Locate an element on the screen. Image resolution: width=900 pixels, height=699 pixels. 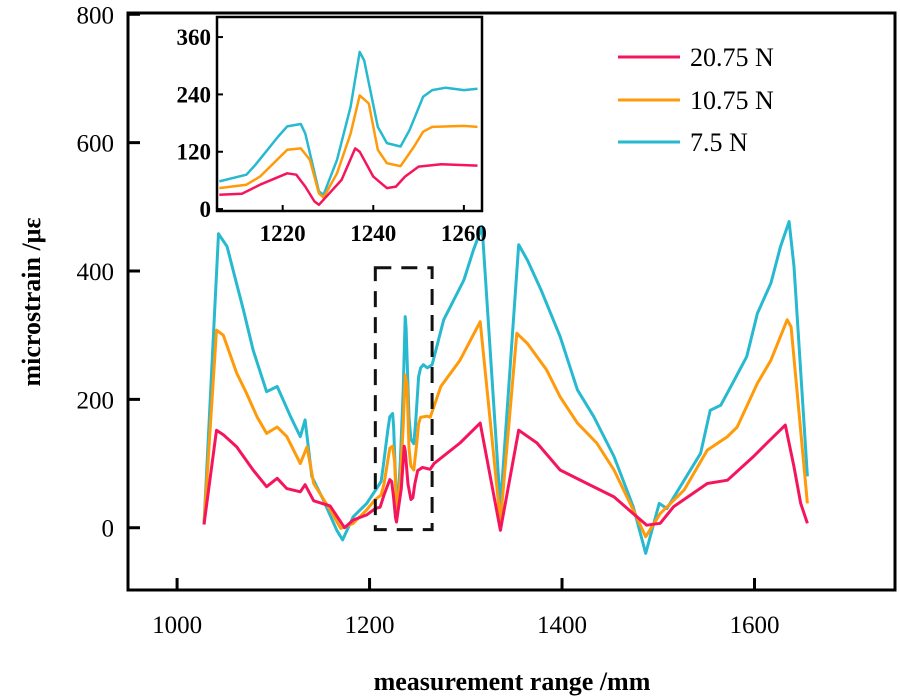
y-axis-title: microstrain /με is located at coordinates (31, 301).